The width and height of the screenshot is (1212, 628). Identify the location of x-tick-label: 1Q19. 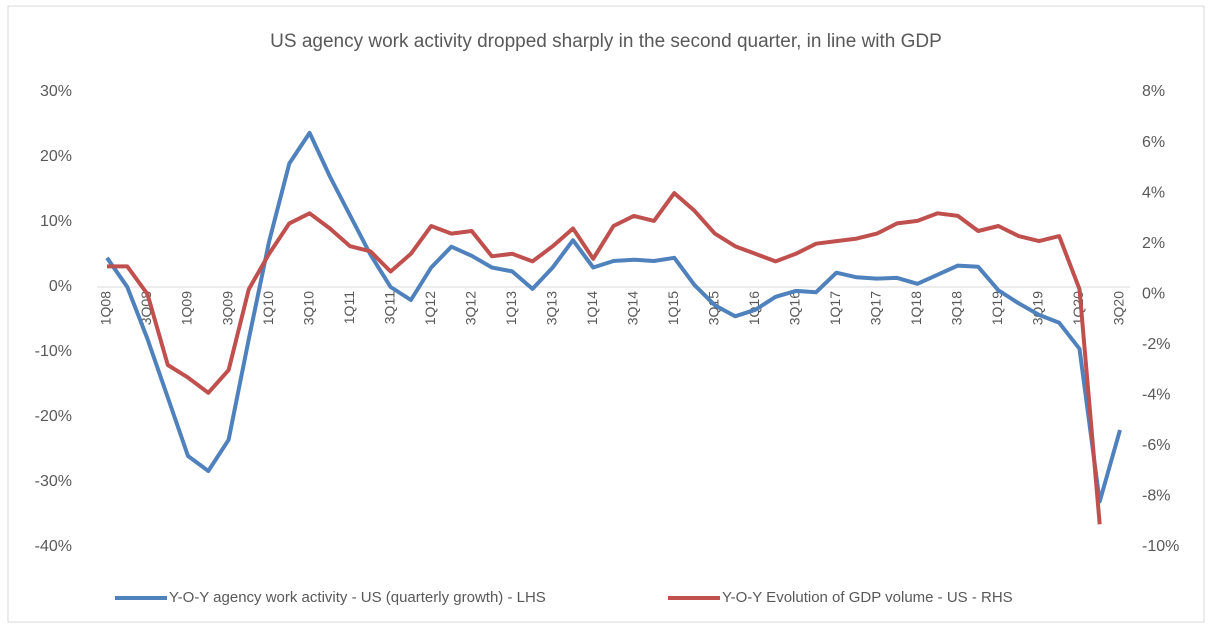
(997, 308).